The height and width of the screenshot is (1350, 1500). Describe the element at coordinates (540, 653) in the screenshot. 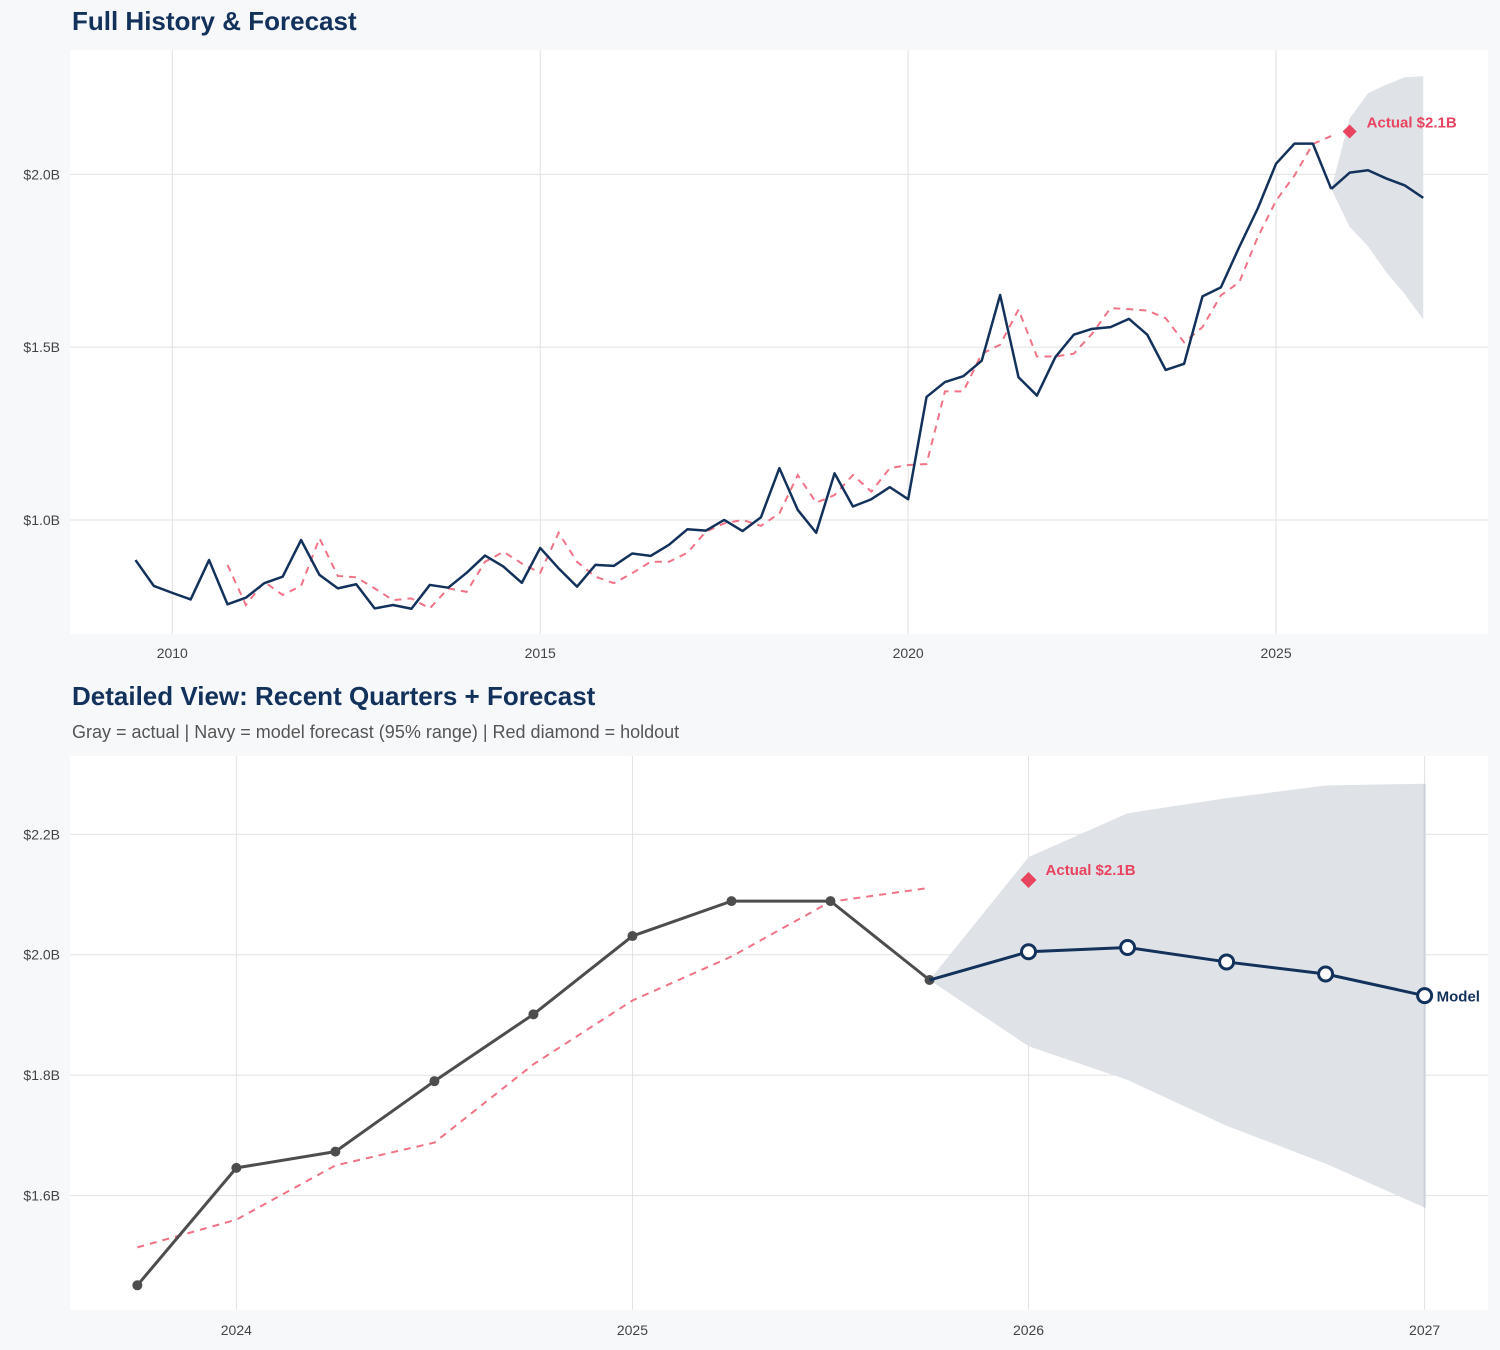

I see `x-tick-label: 2015` at that location.